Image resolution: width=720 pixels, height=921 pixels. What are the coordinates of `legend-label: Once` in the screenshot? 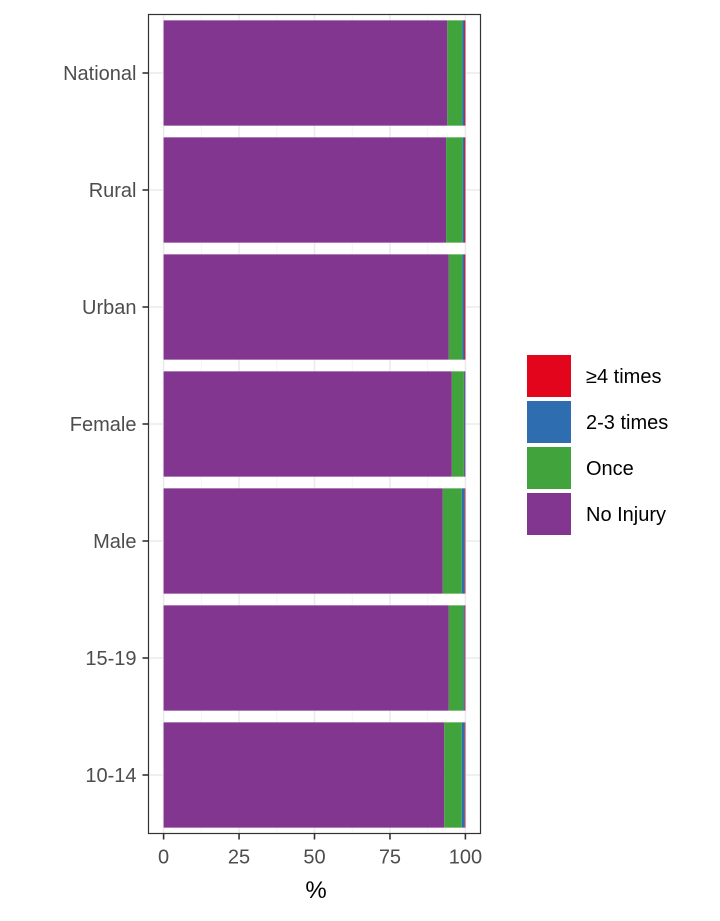 It's located at (610, 469).